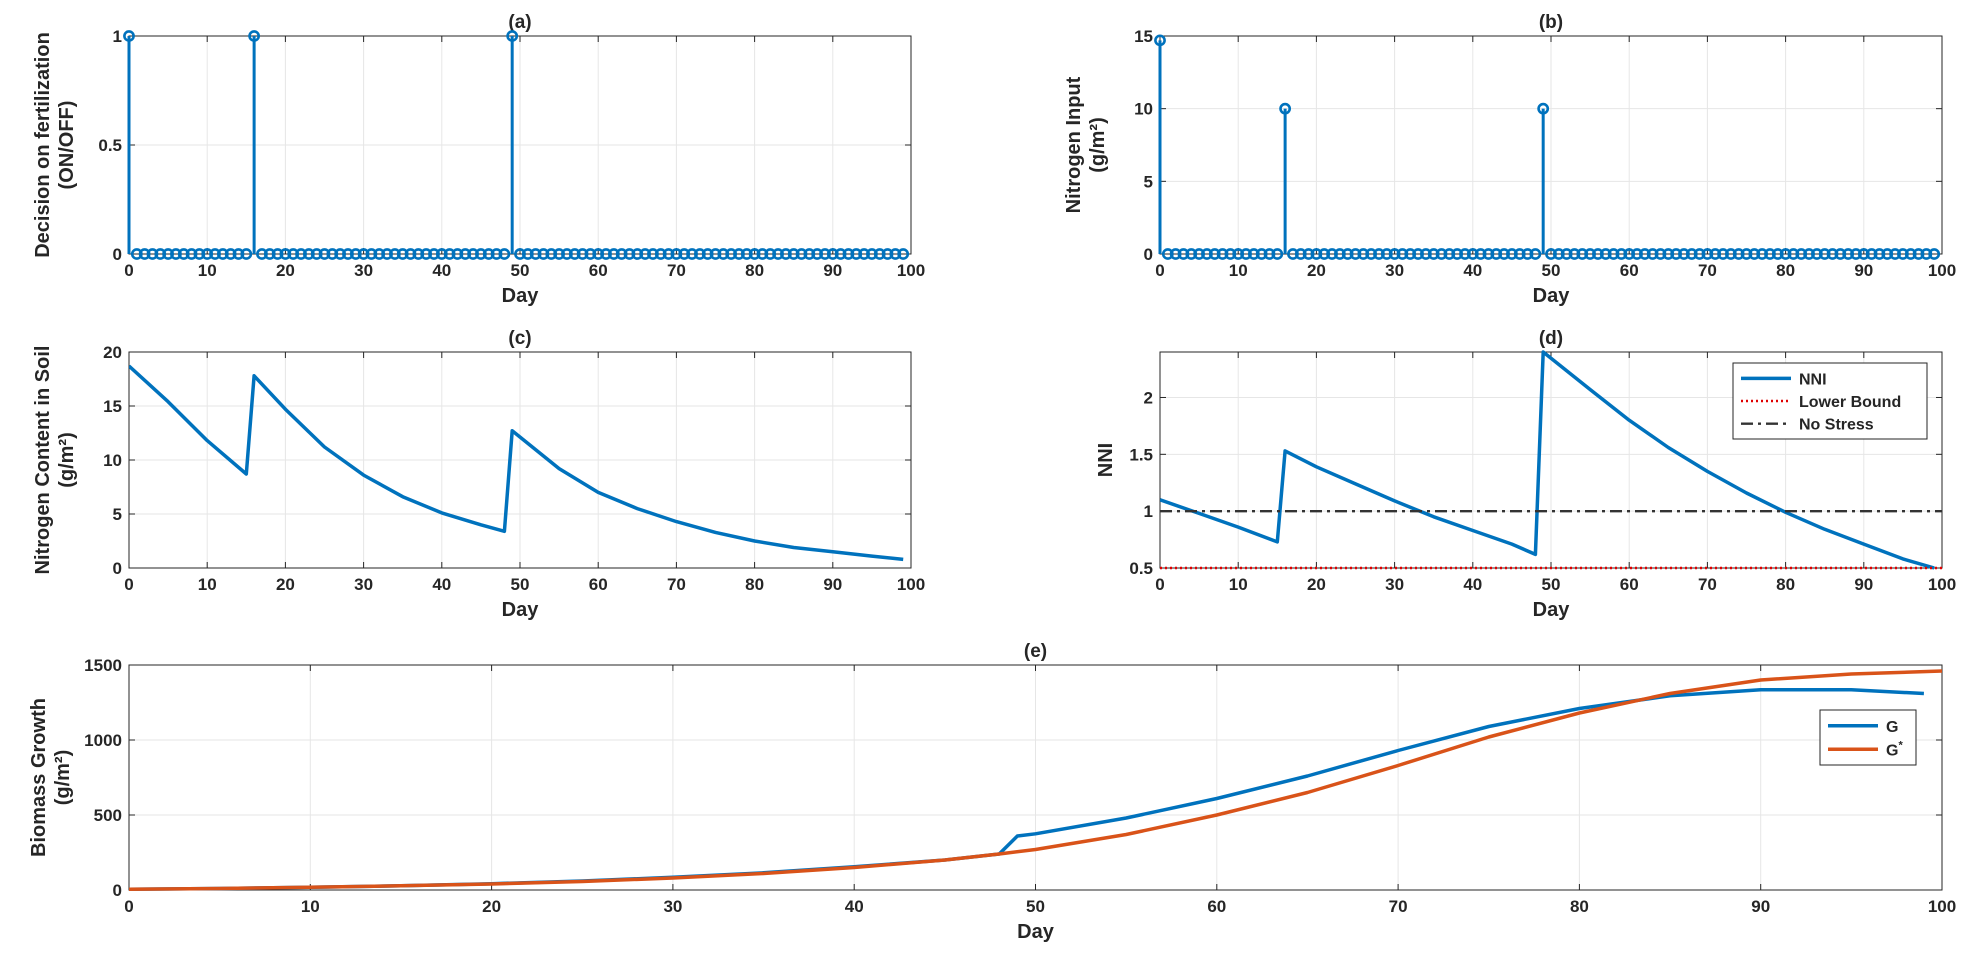 This screenshot has height=966, width=1971. Describe the element at coordinates (1216, 906) in the screenshot. I see `x-tick-label: 60` at that location.